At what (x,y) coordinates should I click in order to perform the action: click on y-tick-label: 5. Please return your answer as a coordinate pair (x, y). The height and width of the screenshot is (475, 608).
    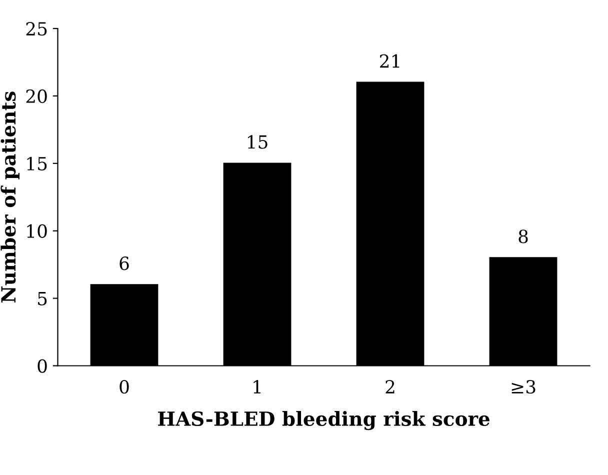
    Looking at the image, I should click on (42, 299).